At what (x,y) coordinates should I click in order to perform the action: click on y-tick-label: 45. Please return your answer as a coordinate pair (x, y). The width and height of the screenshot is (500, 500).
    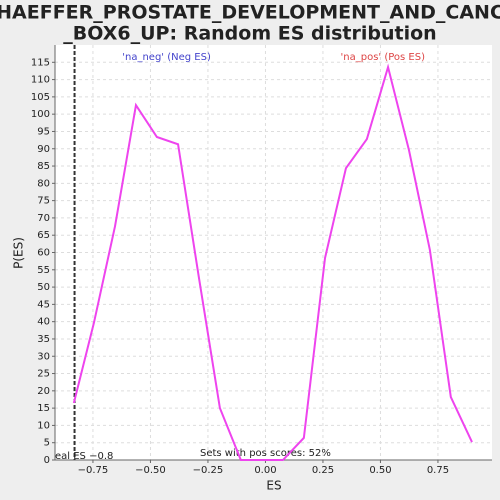
    Looking at the image, I should click on (43, 304).